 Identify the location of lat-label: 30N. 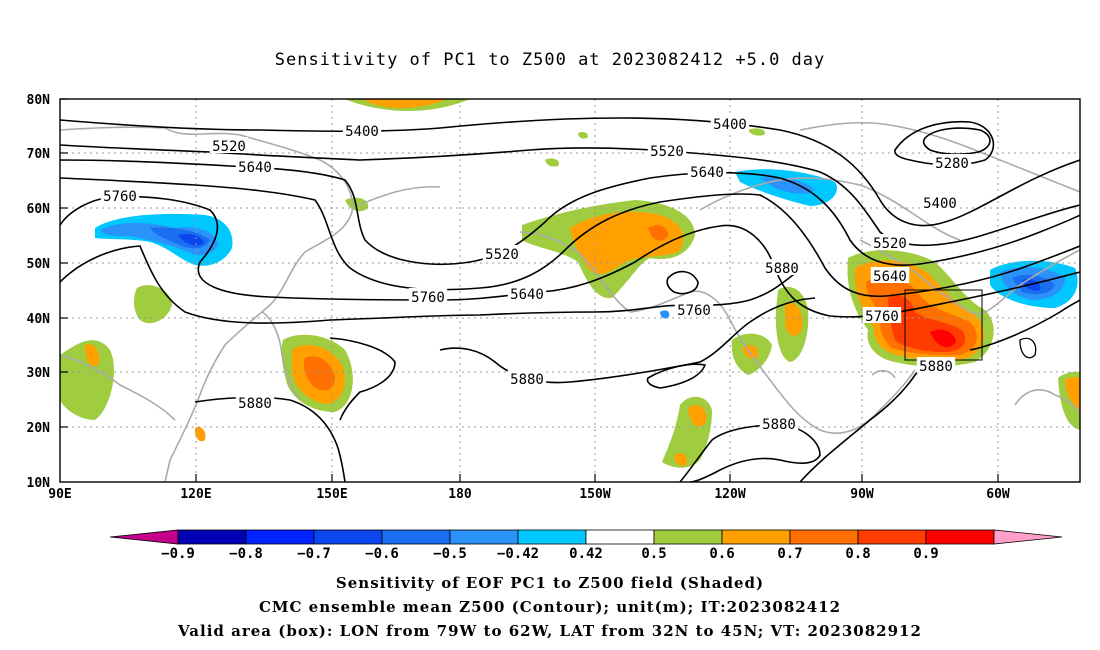
(39, 373).